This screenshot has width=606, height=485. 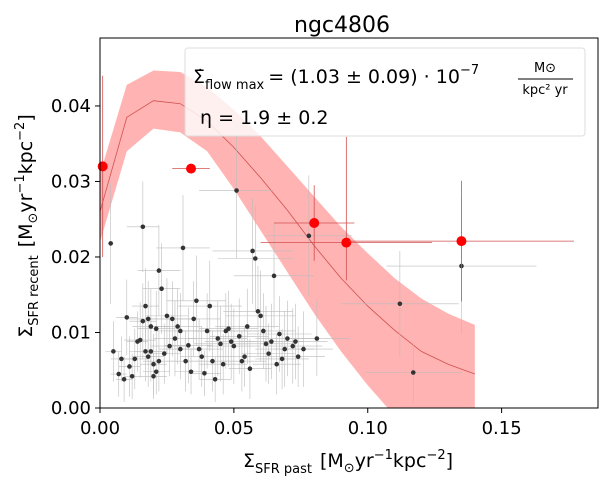 What do you see at coordinates (20, 183) in the screenshot?
I see `y-label-exp1: −1` at bounding box center [20, 183].